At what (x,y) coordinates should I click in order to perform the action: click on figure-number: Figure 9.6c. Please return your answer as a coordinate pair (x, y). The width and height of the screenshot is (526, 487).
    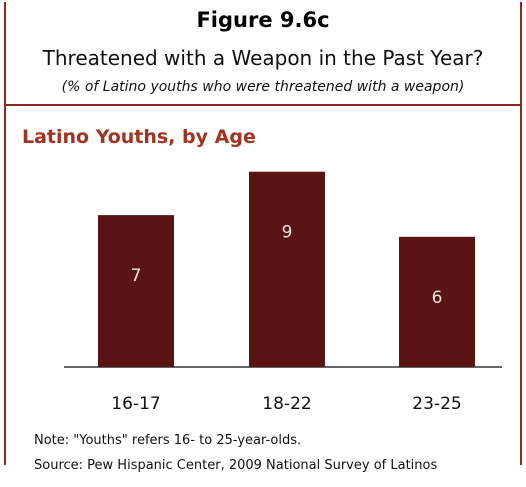
    Looking at the image, I should click on (263, 20).